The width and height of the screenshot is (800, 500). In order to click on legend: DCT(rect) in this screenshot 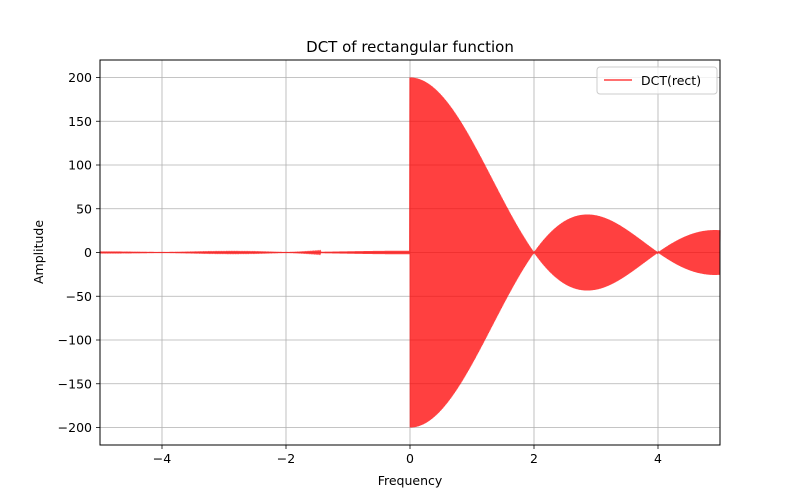, I will do `click(657, 80)`.